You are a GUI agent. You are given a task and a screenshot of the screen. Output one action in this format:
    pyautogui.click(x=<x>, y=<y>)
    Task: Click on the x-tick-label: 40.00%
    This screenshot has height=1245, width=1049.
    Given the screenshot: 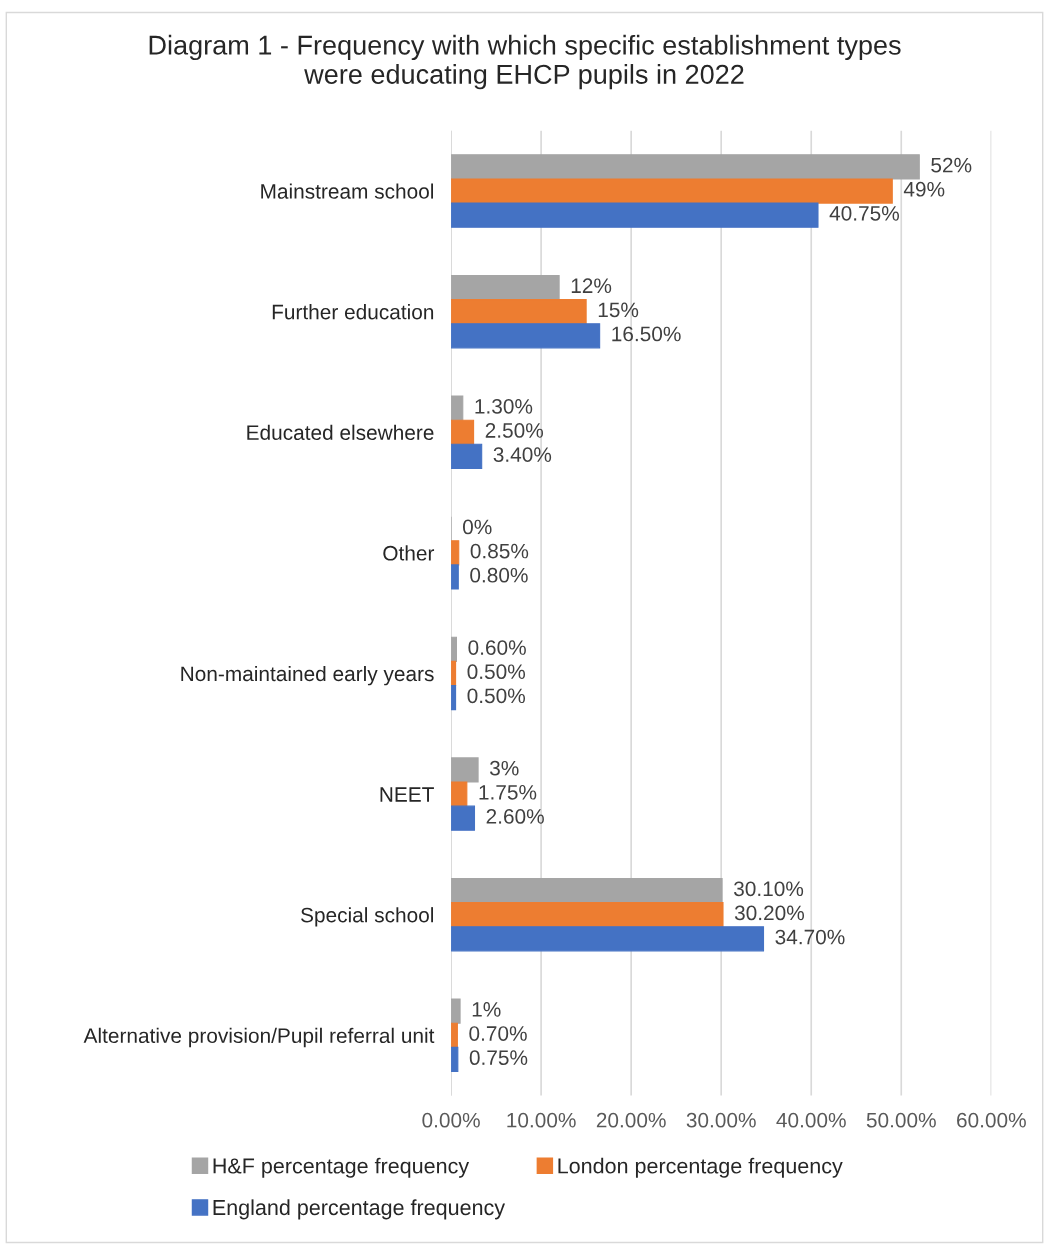 What is the action you would take?
    pyautogui.click(x=811, y=1120)
    